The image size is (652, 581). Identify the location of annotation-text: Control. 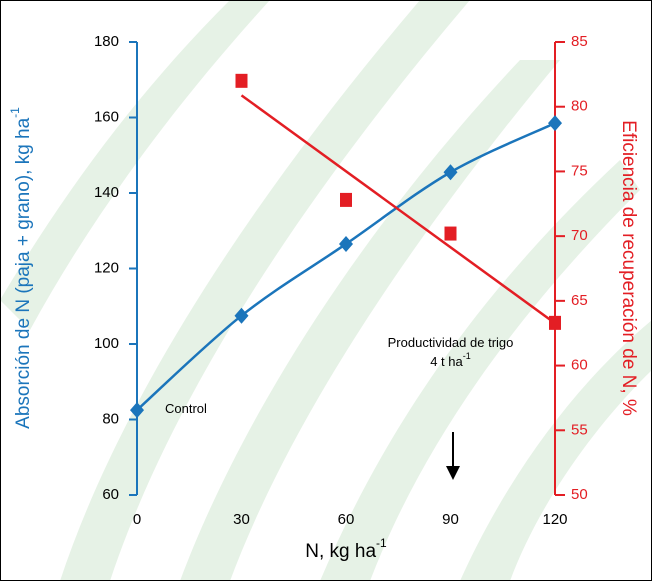
(186, 409).